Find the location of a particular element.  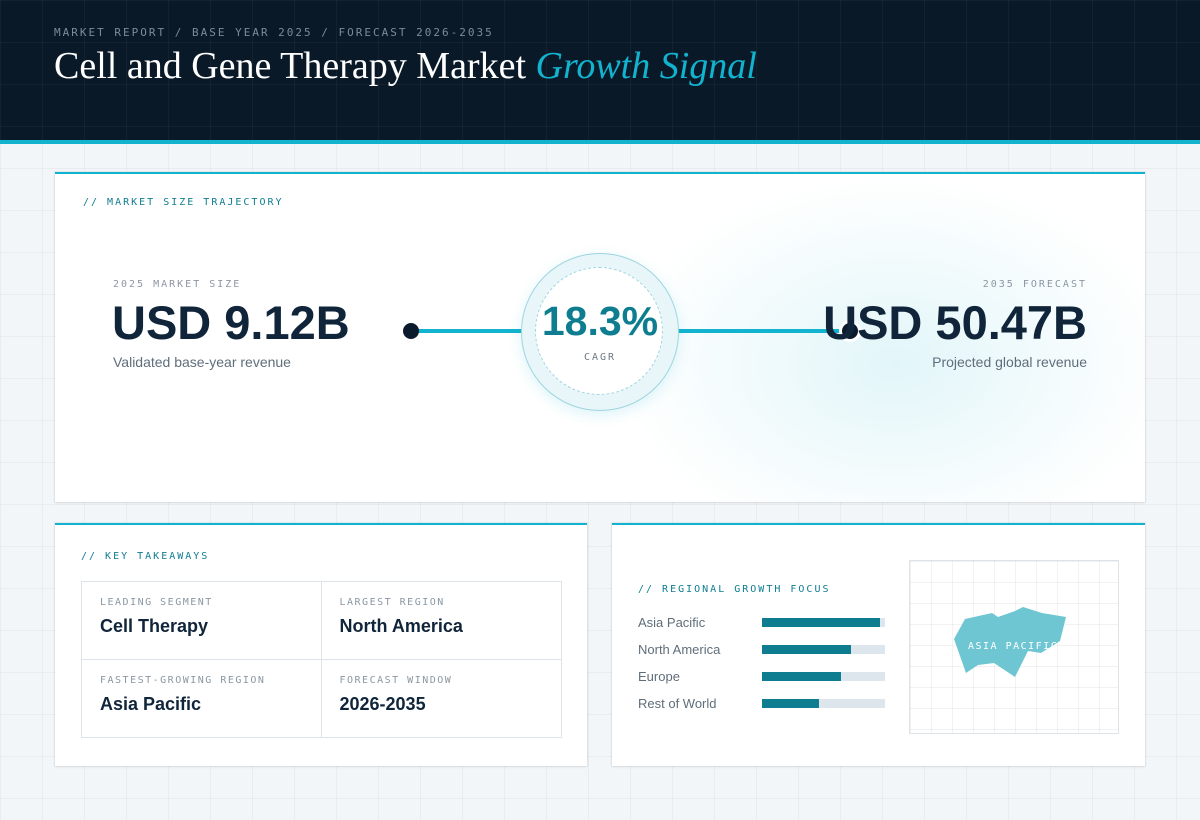

end-dot is located at coordinates (850, 331).